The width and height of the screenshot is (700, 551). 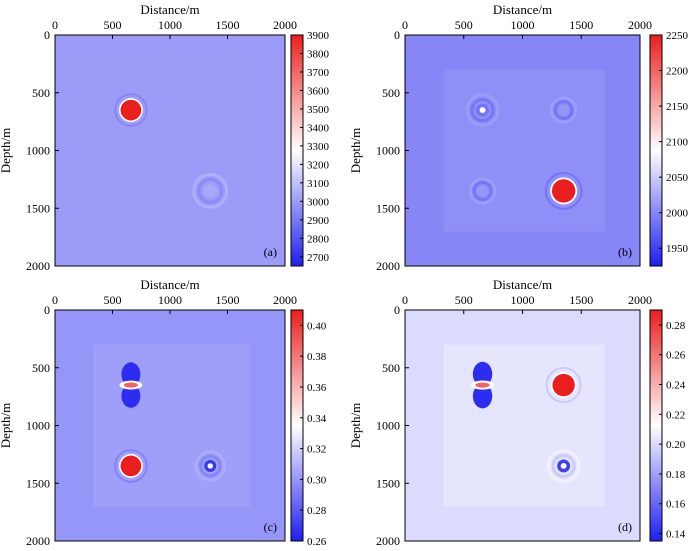 What do you see at coordinates (677, 214) in the screenshot?
I see `colorbar-tick-label: 2000` at bounding box center [677, 214].